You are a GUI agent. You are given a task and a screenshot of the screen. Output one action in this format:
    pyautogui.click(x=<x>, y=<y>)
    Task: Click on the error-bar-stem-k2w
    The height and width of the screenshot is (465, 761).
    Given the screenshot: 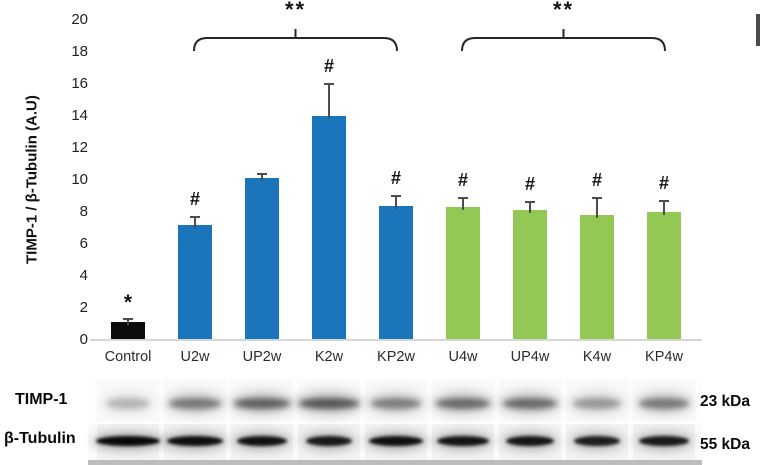 What is the action you would take?
    pyautogui.click(x=329, y=101)
    